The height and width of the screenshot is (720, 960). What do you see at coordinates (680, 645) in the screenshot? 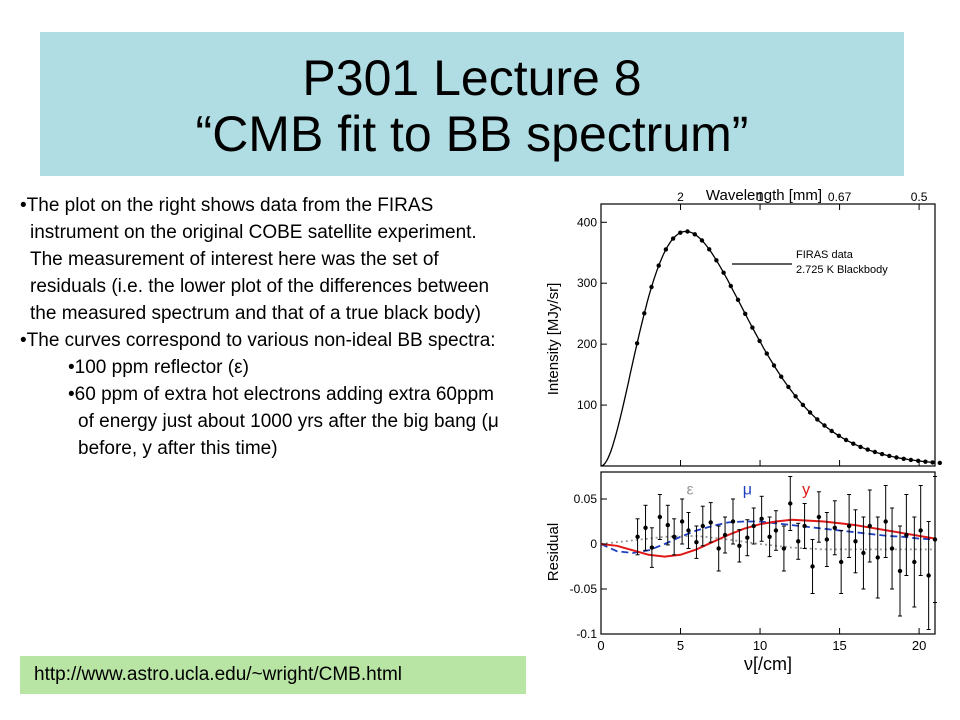
I see `frequency-tick-label: 5` at bounding box center [680, 645].